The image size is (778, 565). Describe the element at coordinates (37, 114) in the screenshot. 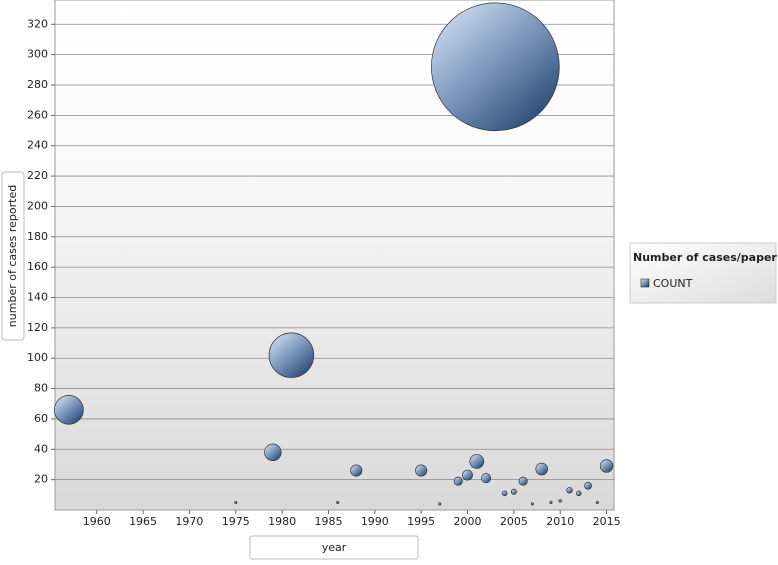

I see `y-tick-label: 260` at that location.